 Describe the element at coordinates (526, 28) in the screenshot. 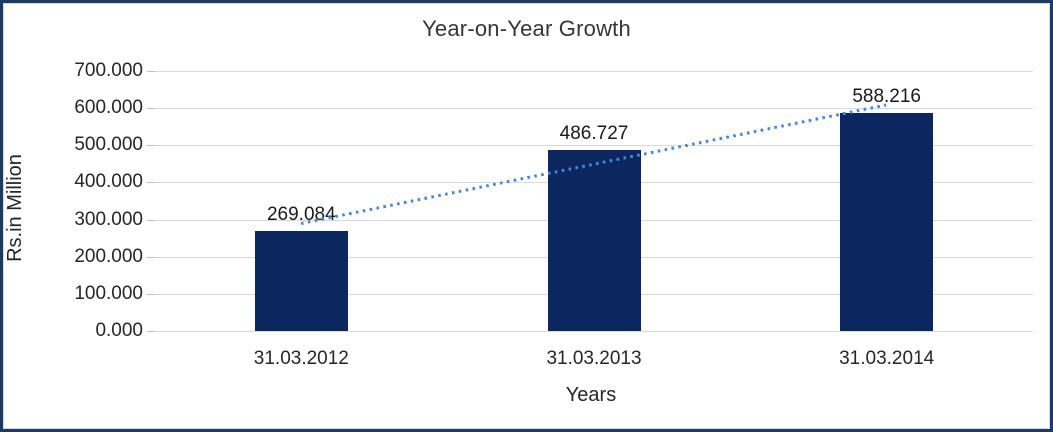

I see `chart-title: Year-on-Year Growth` at that location.